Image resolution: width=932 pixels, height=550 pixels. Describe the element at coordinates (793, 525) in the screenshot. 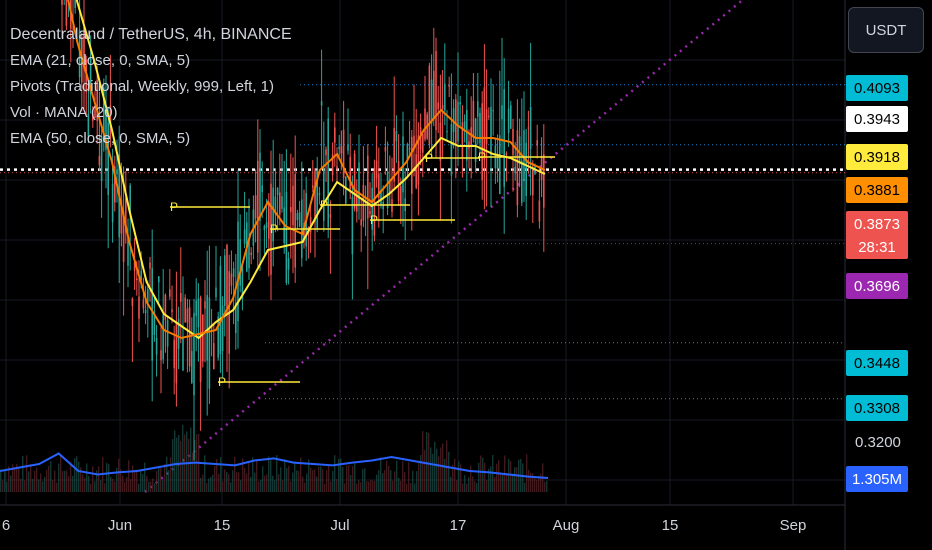

I see `x-tick-label: Sep` at that location.